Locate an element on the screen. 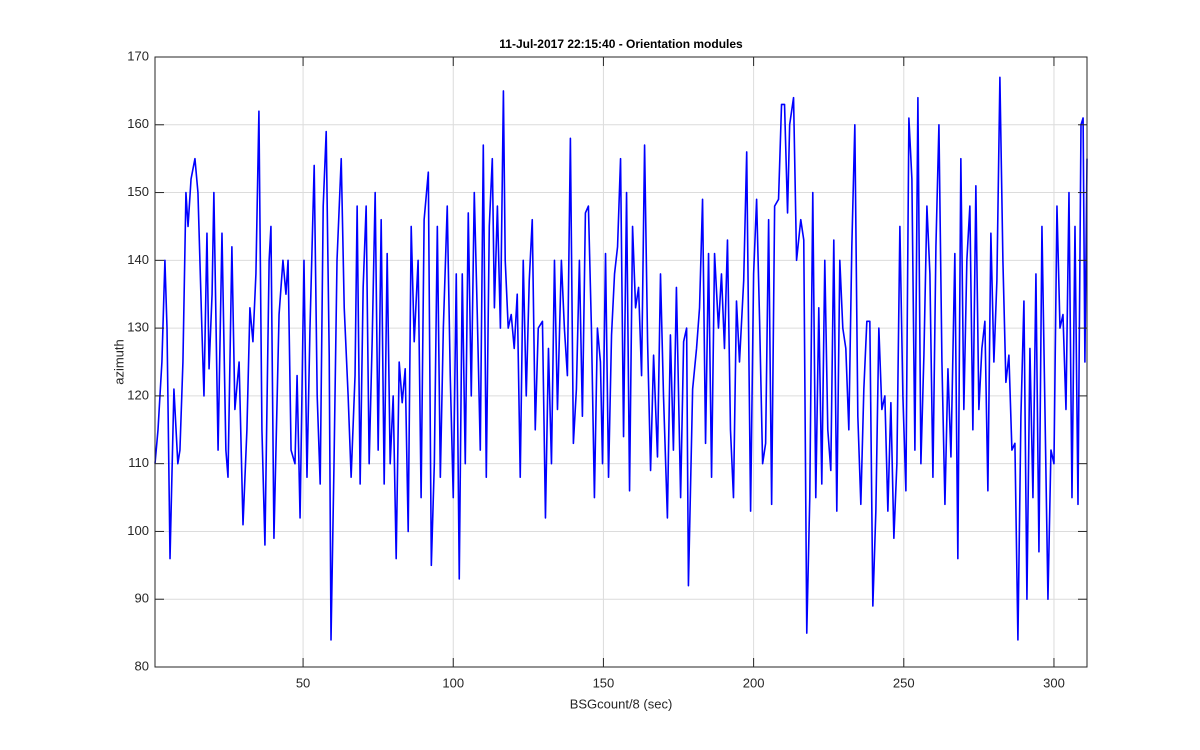 This screenshot has width=1200, height=750. y-tick-label: 170 is located at coordinates (138, 55).